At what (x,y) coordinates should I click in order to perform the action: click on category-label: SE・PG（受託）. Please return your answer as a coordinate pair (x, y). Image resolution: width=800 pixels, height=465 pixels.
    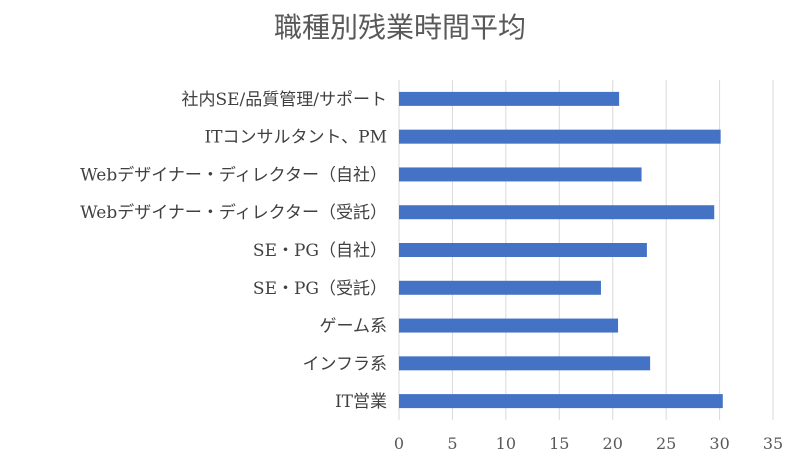
    Looking at the image, I should click on (320, 289).